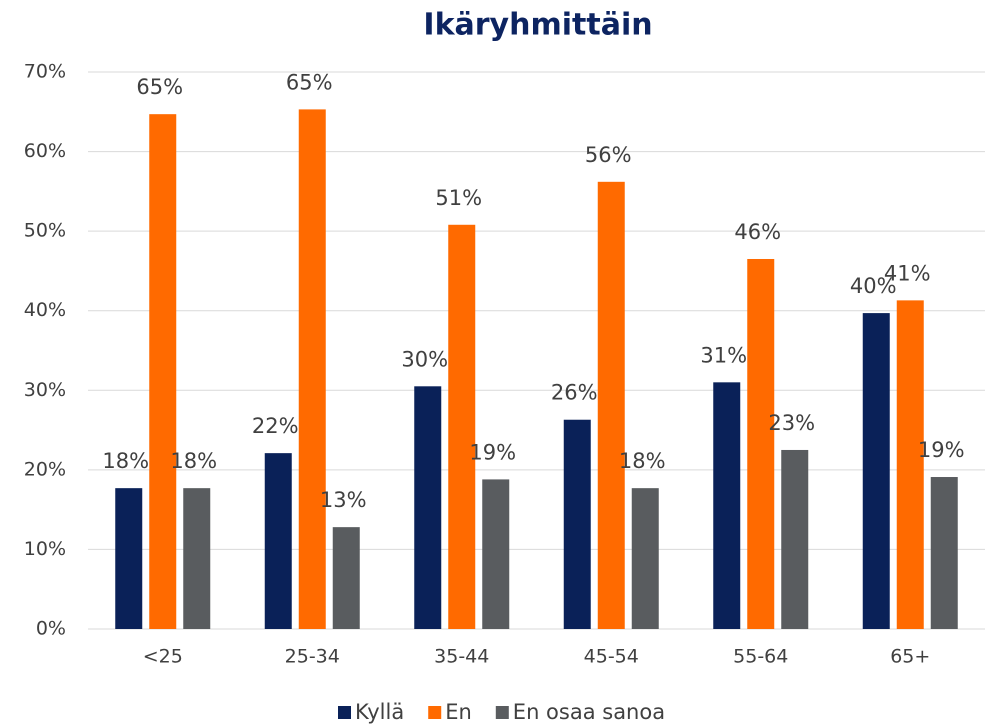 The width and height of the screenshot is (999, 727). I want to click on y-tick-label: 40%, so click(45, 310).